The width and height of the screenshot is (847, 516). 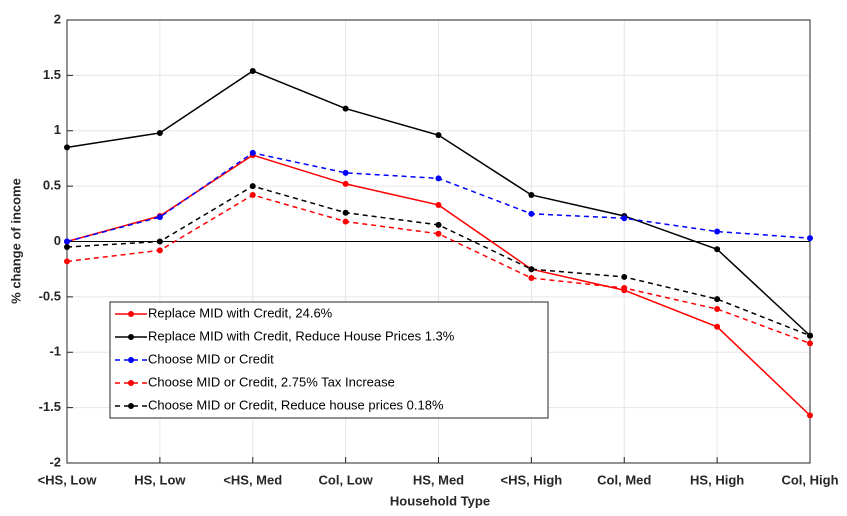 What do you see at coordinates (211, 358) in the screenshot?
I see `legend-text: Choose MID or Credit` at bounding box center [211, 358].